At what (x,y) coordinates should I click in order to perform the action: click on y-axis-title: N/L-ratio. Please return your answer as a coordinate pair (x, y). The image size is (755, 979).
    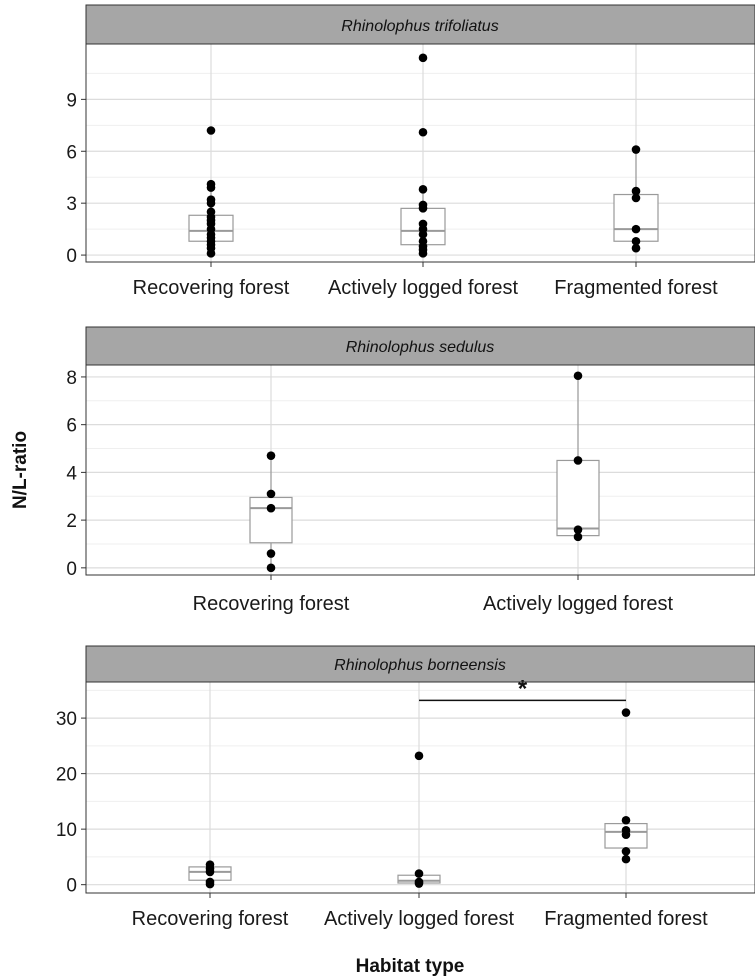
    Looking at the image, I should click on (20, 470).